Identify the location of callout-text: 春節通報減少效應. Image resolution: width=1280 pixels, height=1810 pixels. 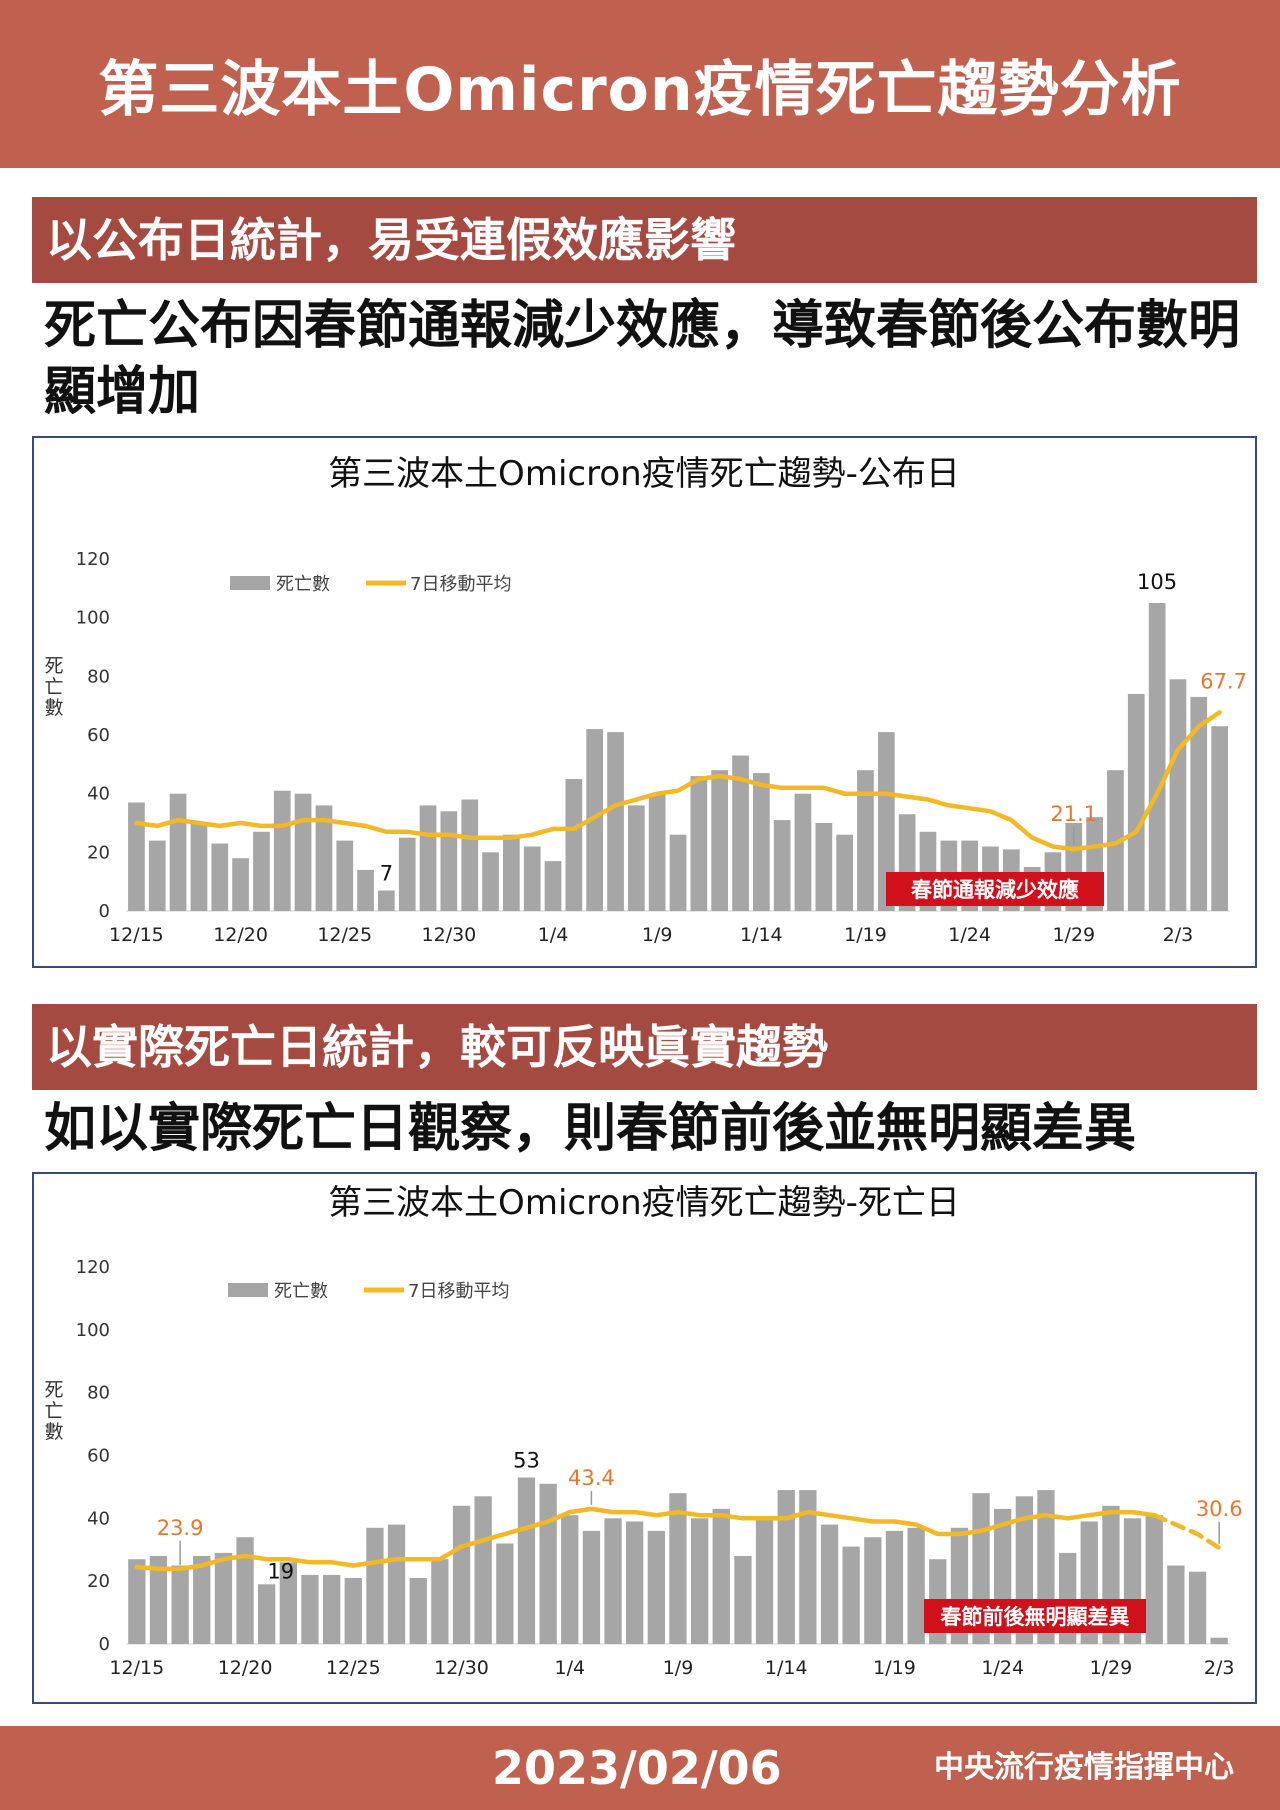
(995, 890).